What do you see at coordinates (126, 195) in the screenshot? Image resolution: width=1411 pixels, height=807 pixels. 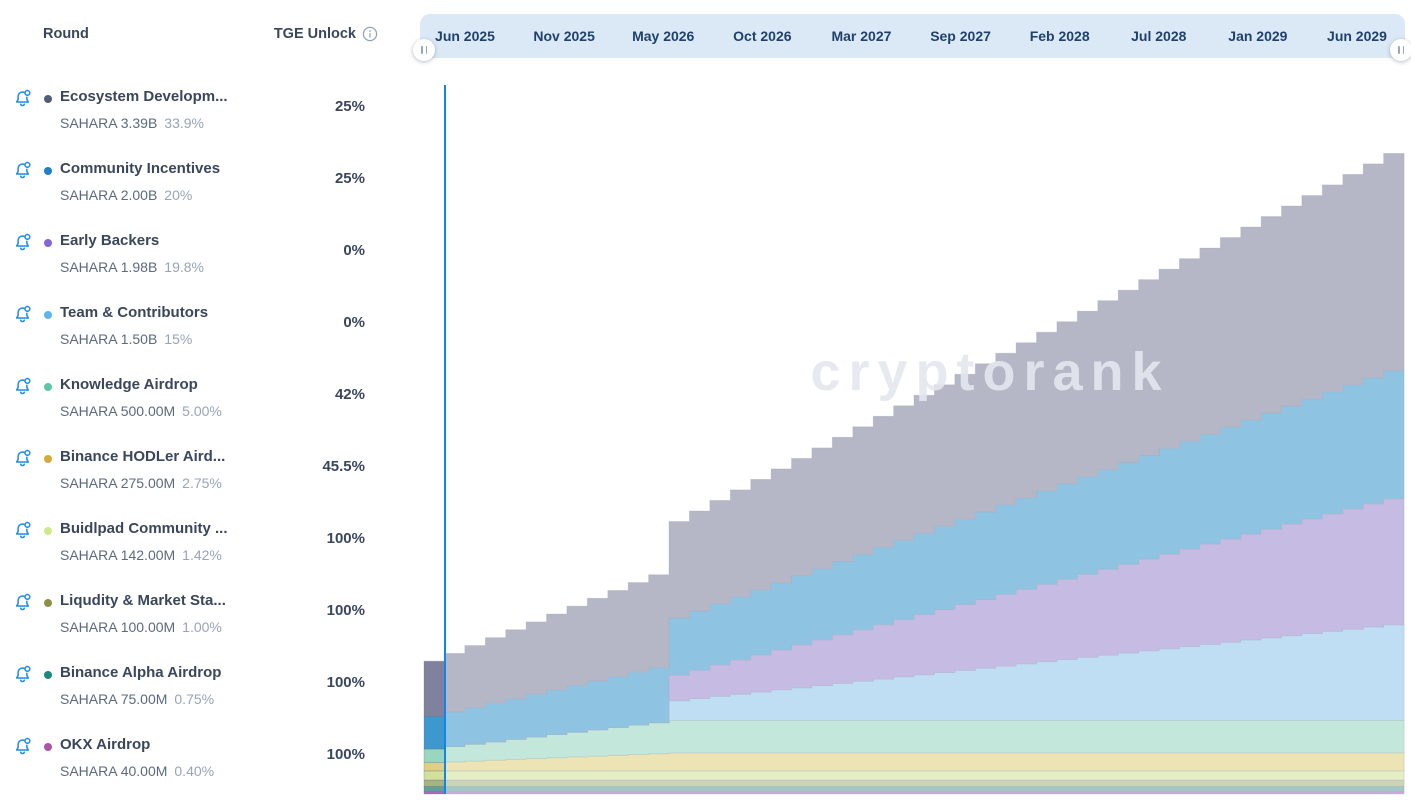 I see `round-amount: SAHARA 2.00B 20%` at bounding box center [126, 195].